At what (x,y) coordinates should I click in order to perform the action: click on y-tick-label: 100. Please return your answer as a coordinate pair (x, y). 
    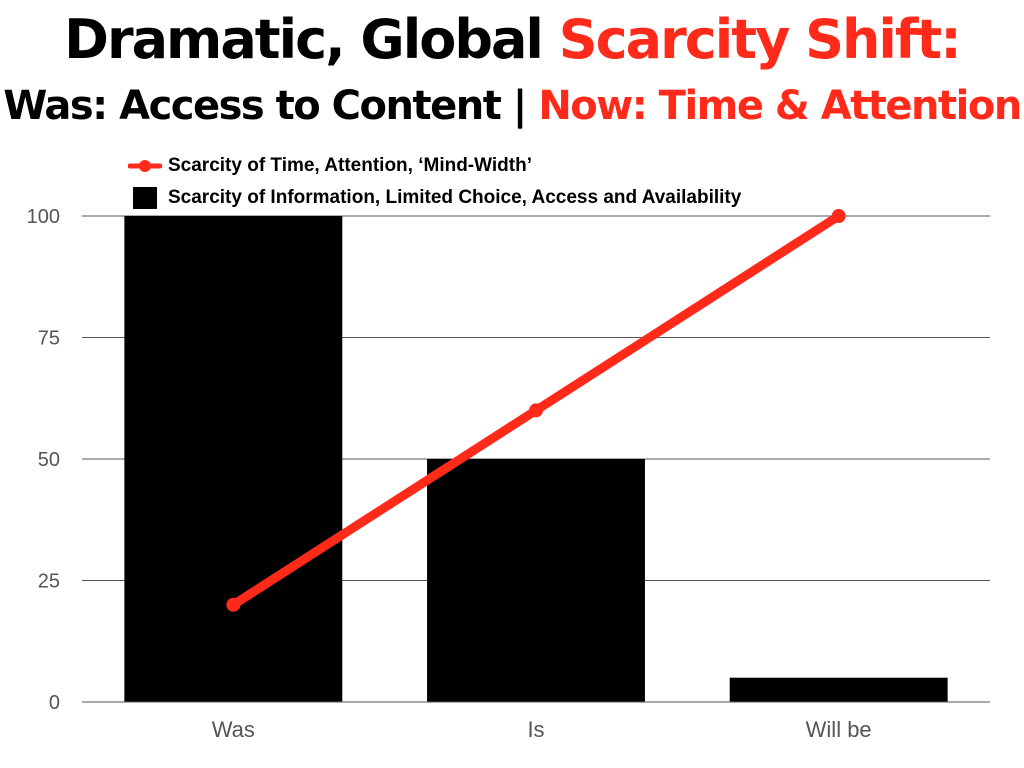
    Looking at the image, I should click on (43, 217).